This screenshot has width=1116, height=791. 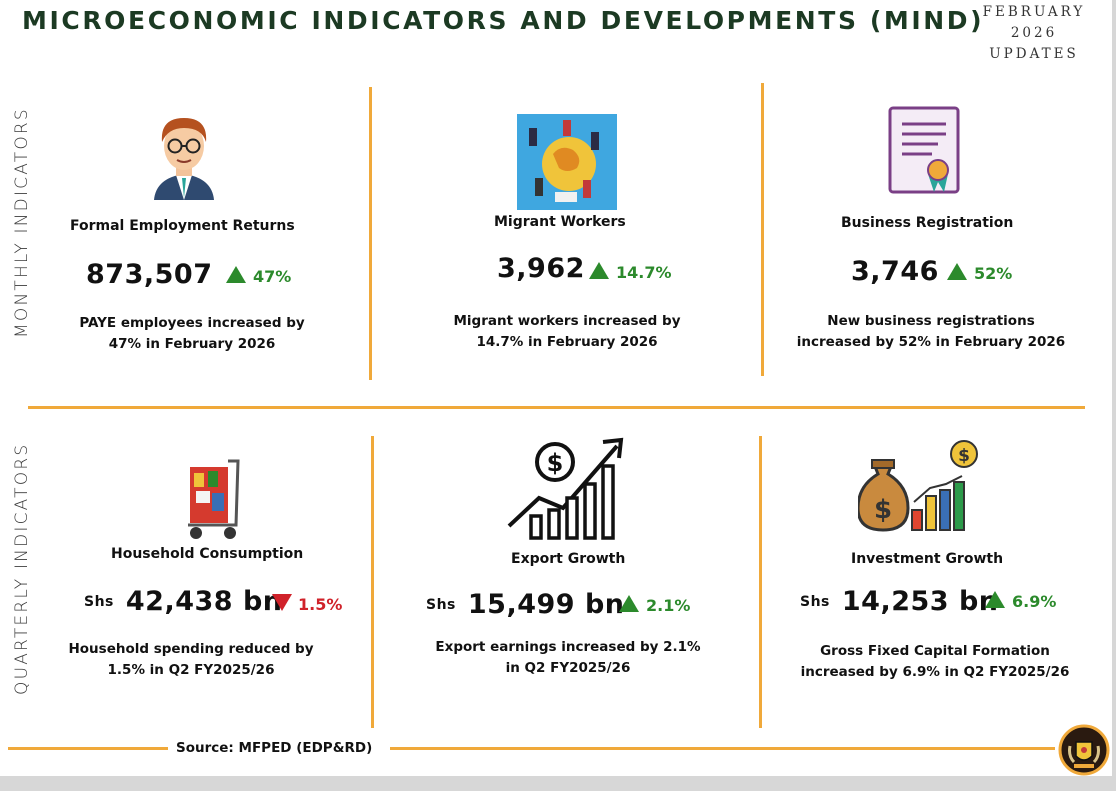 I want to click on investment-currency: Shs, so click(x=815, y=602).